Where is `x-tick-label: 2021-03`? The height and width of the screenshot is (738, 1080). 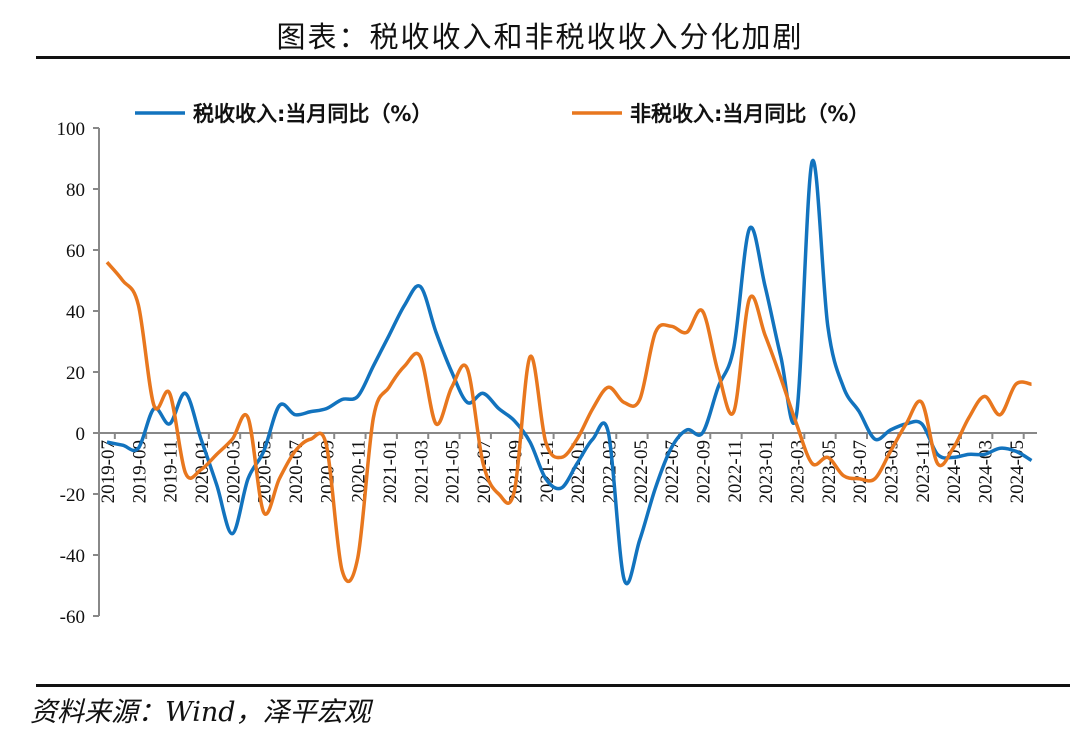 x-tick-label: 2021-03 is located at coordinates (421, 471).